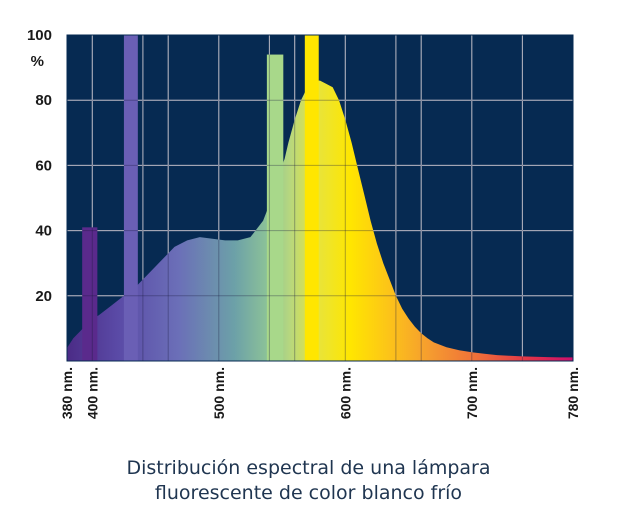 This screenshot has height=519, width=617. Describe the element at coordinates (37, 61) in the screenshot. I see `y-unit-label: %` at that location.